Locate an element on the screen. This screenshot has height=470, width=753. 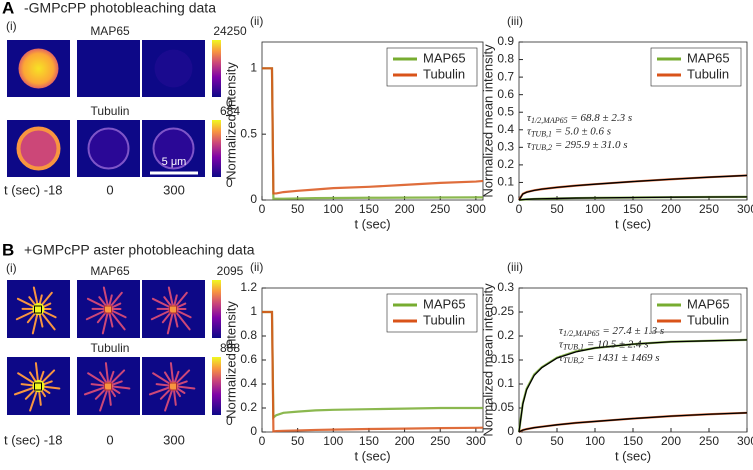
y-tick-label: 1.2 is located at coordinates (248, 287).